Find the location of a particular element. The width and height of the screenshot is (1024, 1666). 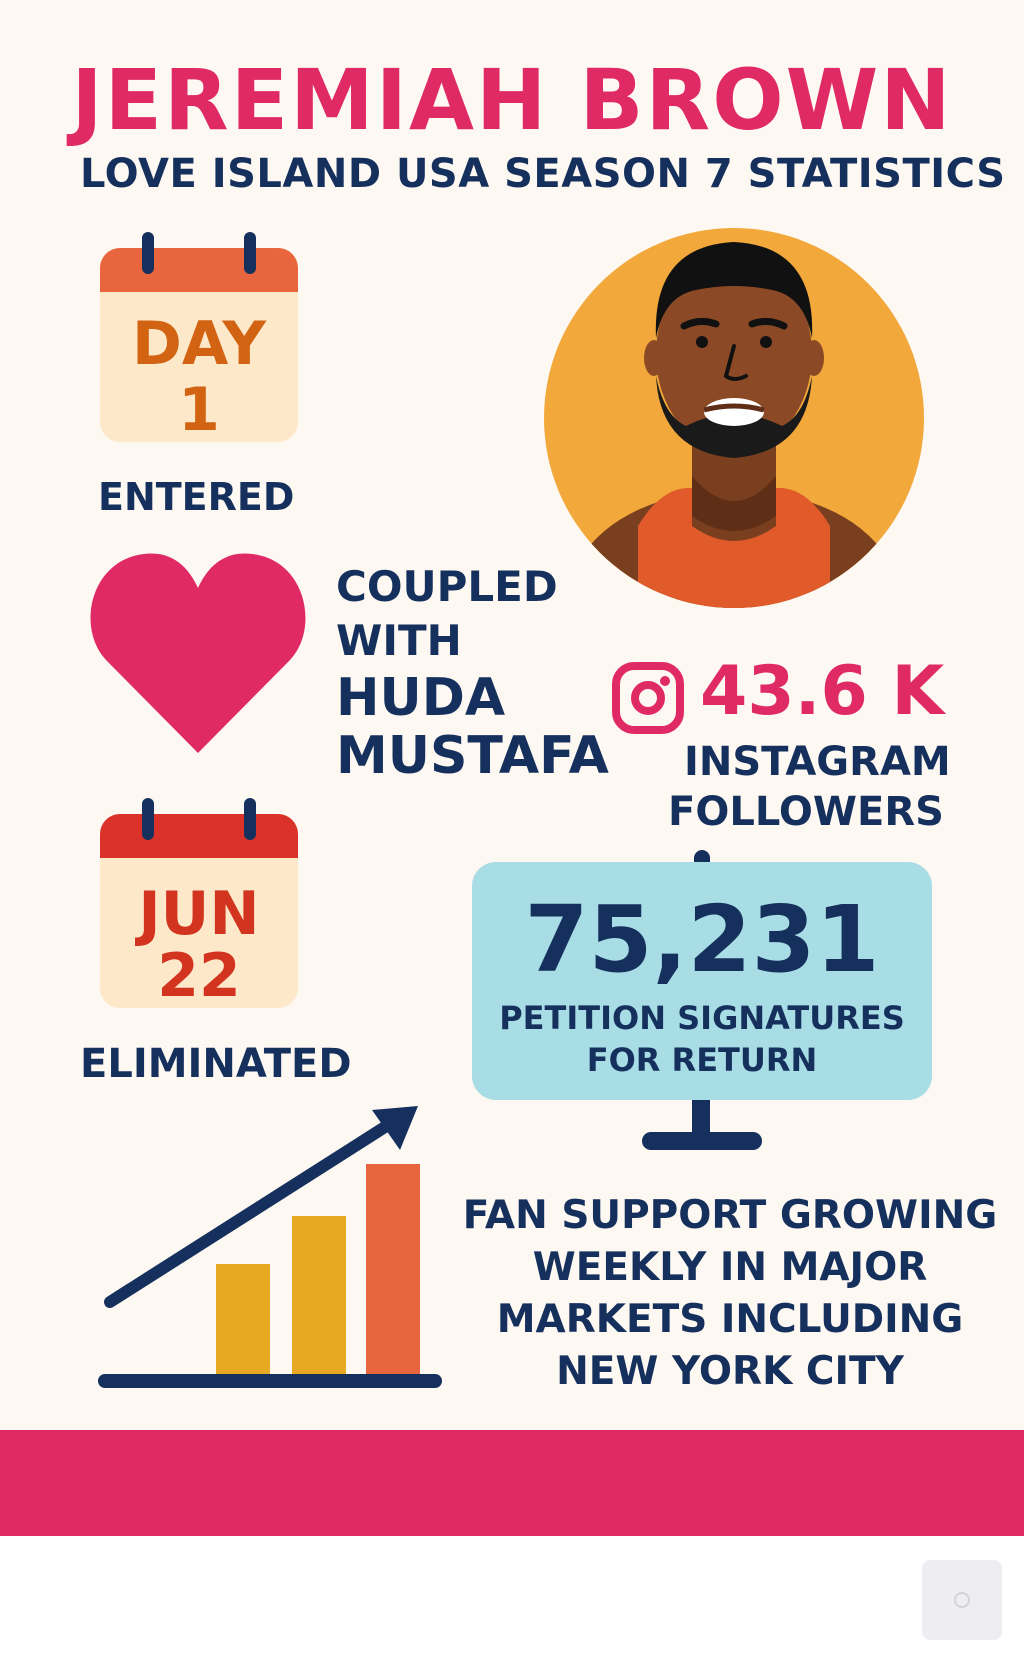

entered-day-text: DAY is located at coordinates (199, 344).